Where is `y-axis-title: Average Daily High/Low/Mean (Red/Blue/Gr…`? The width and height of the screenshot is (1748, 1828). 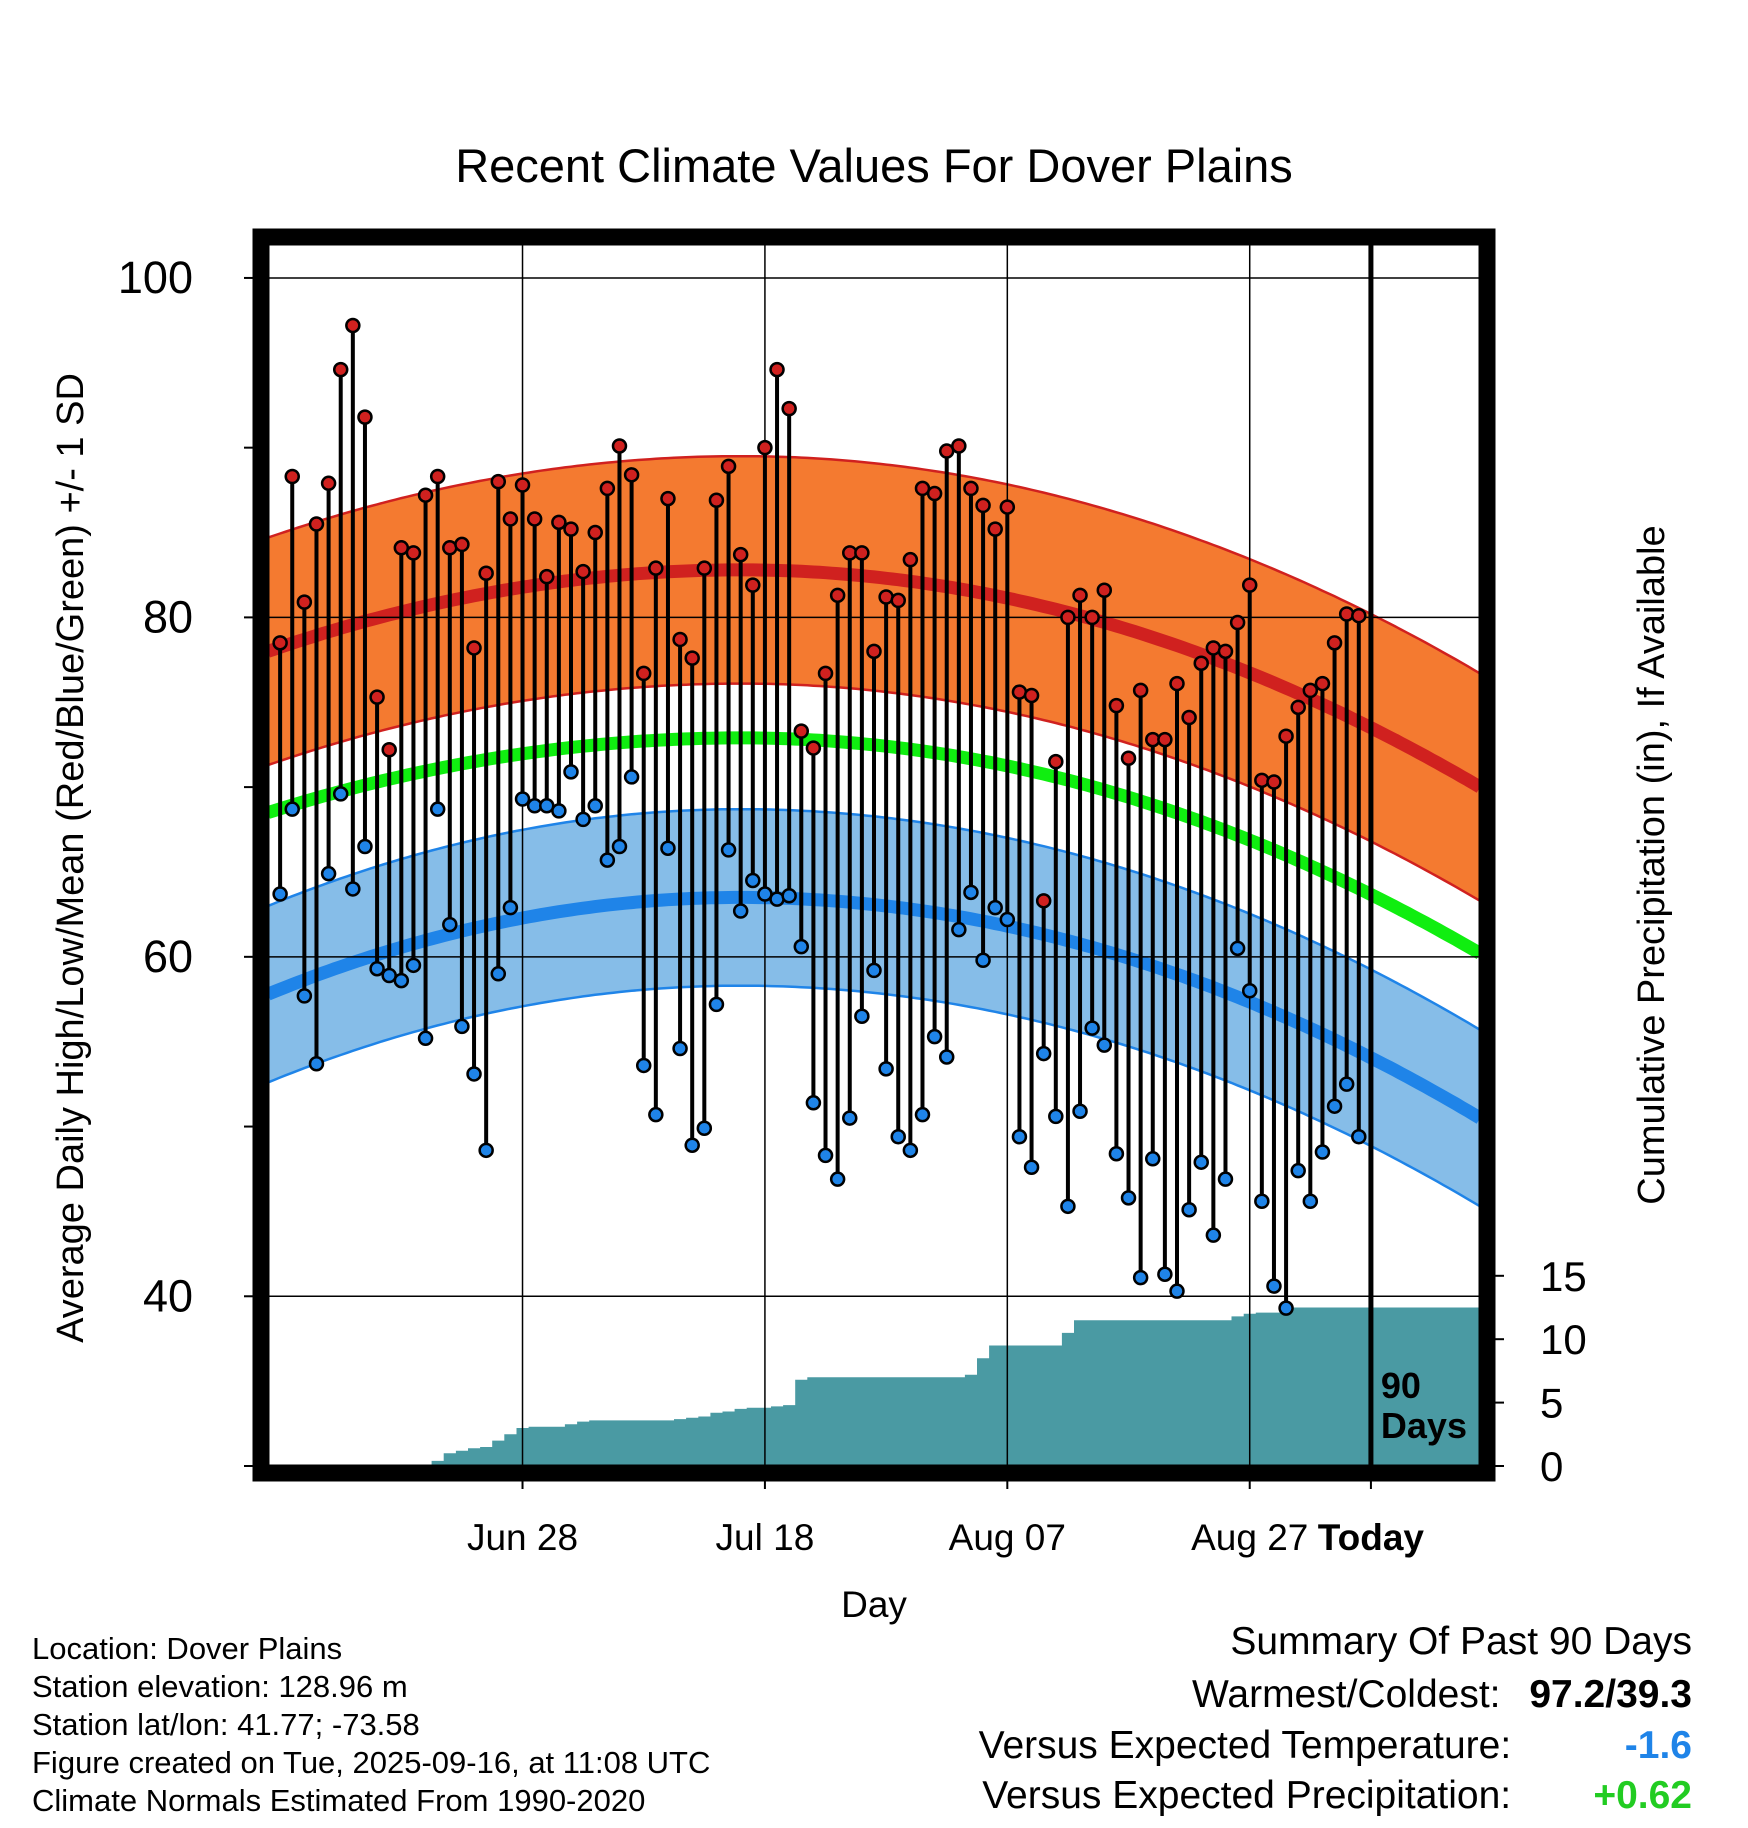 y-axis-title: Average Daily High/Low/Mean (Red/Blue/Gr… is located at coordinates (71, 858).